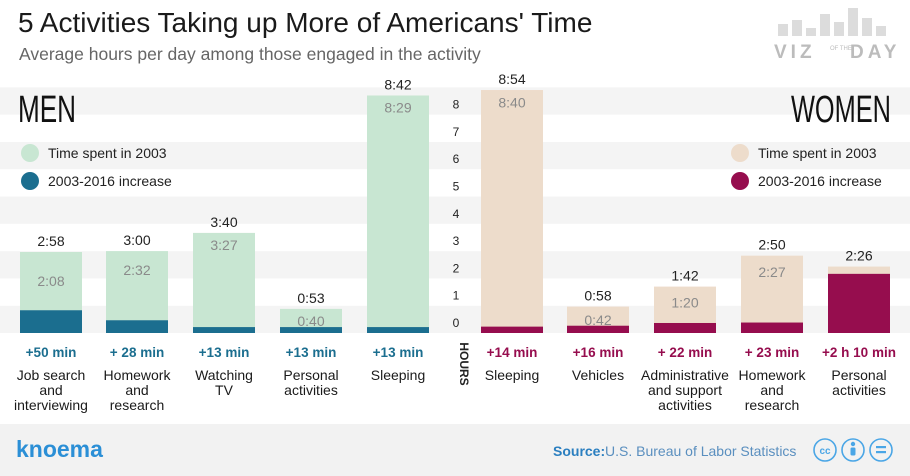 The image size is (910, 476). Describe the element at coordinates (59, 449) in the screenshot. I see `brand-logo: knoema` at that location.